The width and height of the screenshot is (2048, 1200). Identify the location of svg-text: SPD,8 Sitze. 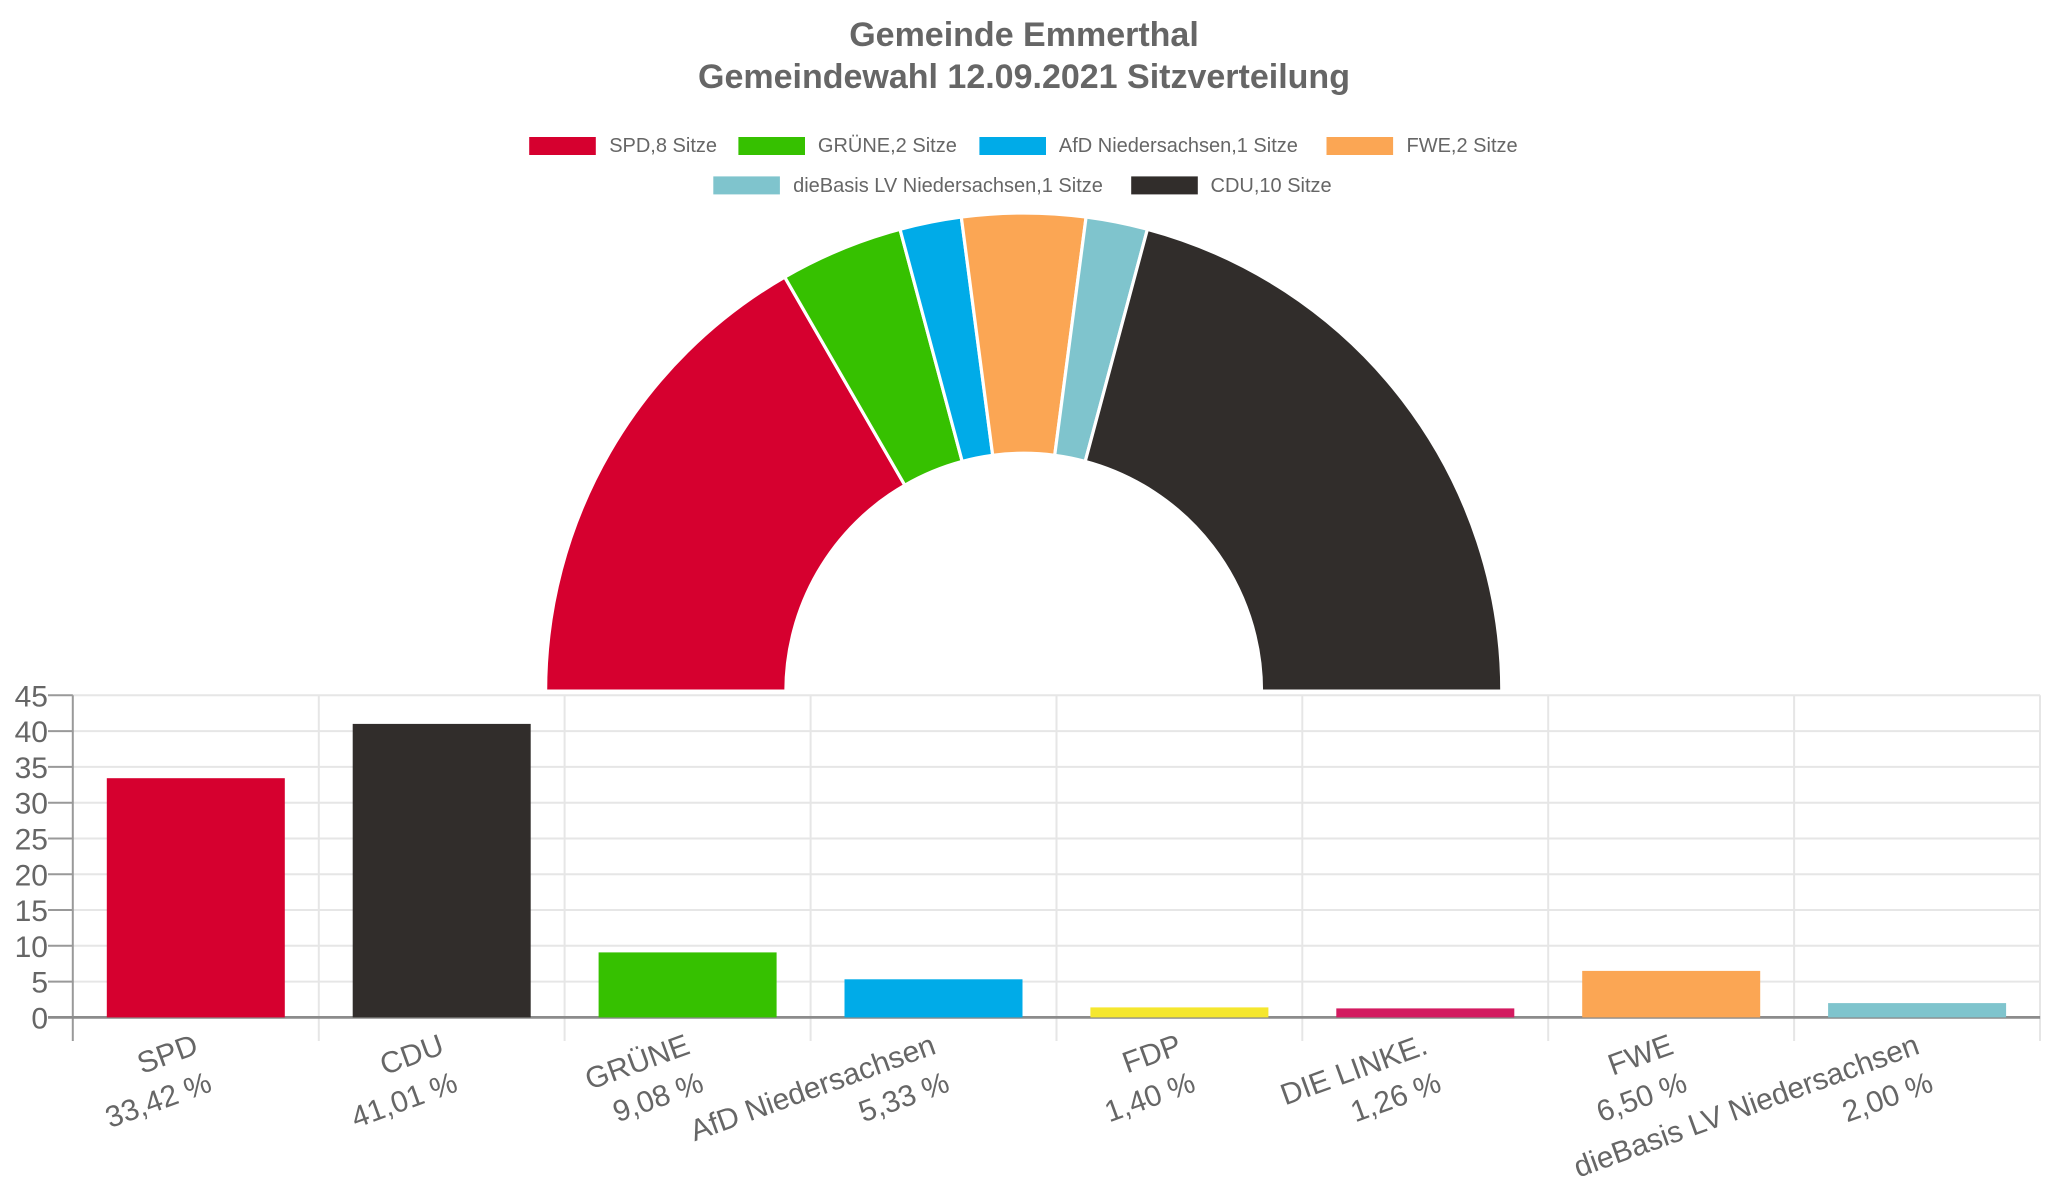
(663, 146).